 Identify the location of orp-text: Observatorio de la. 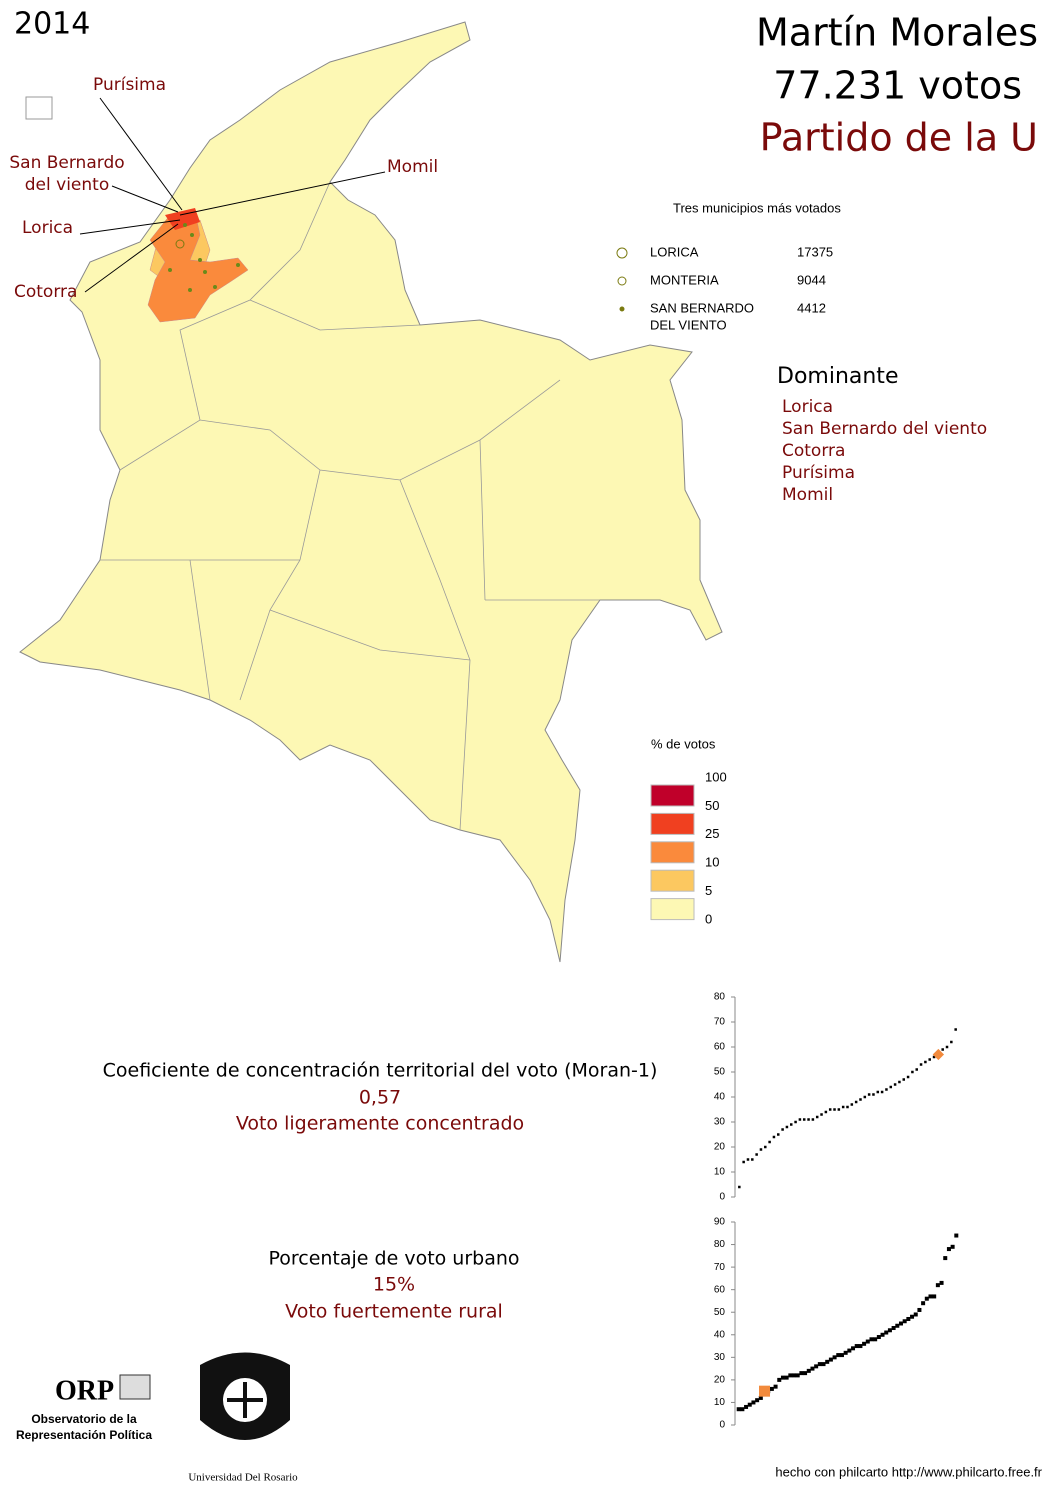
(84, 1419).